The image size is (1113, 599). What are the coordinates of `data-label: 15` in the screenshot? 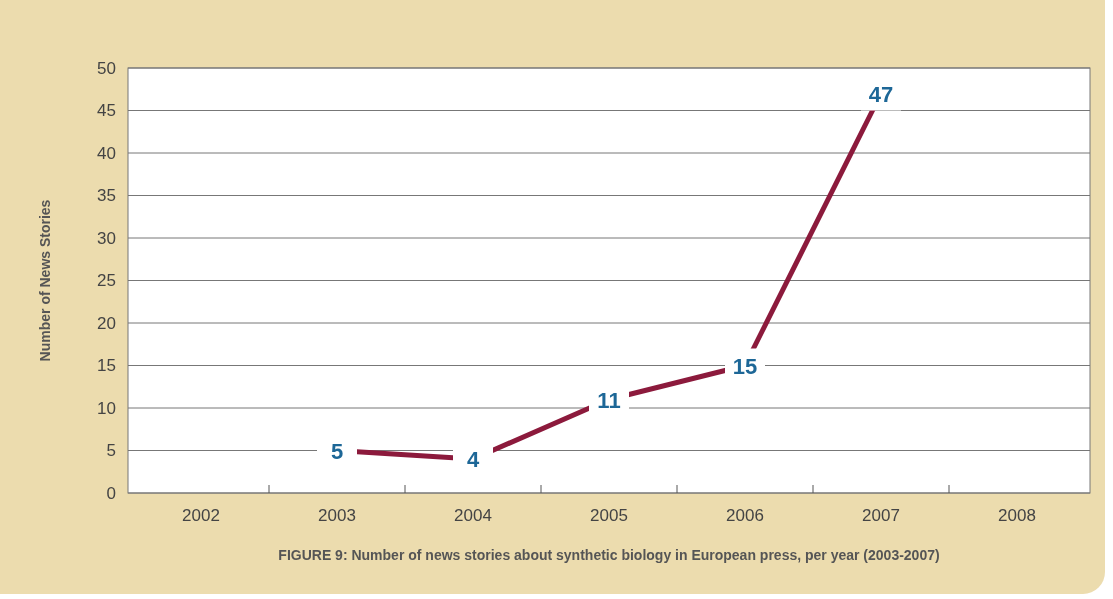 It's located at (745, 366).